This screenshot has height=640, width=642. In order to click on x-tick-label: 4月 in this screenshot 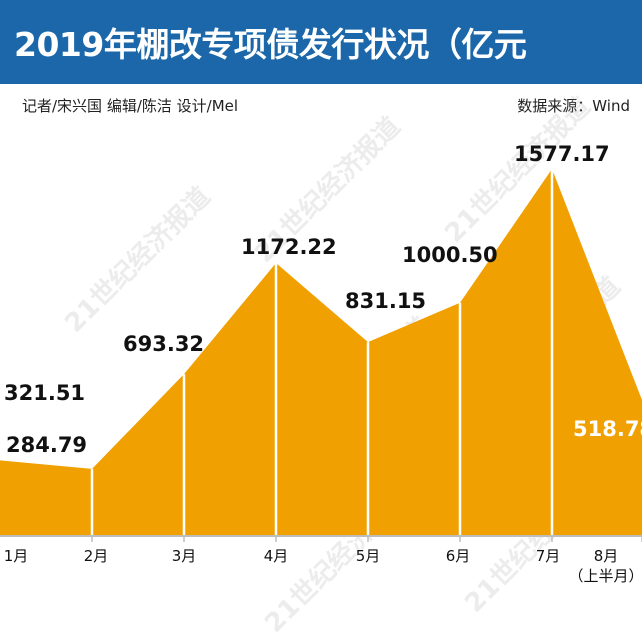, I will do `click(276, 556)`.